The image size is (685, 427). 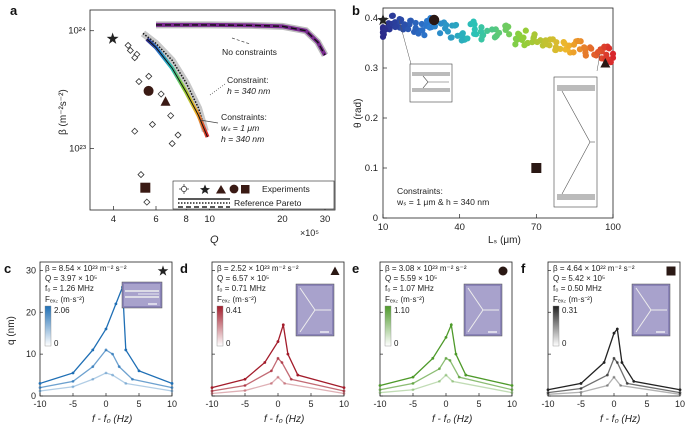 What do you see at coordinates (396, 343) in the screenshot?
I see `panel-e-fexc-min: 0` at bounding box center [396, 343].